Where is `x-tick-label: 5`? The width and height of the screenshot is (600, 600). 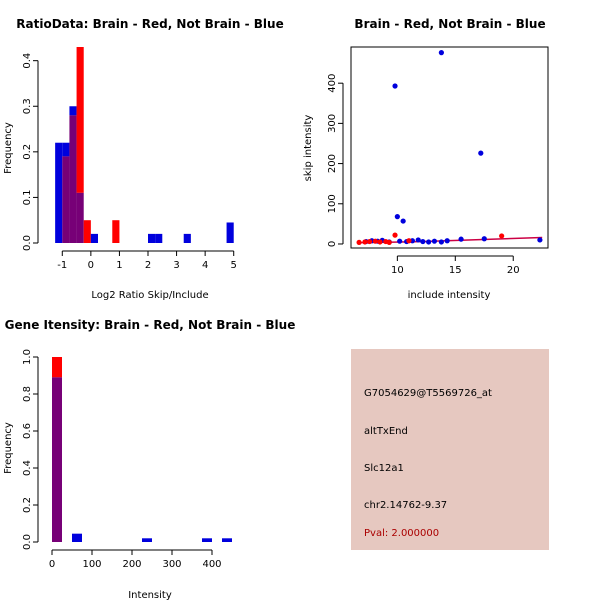
x-tick-label: 5 is located at coordinates (234, 265).